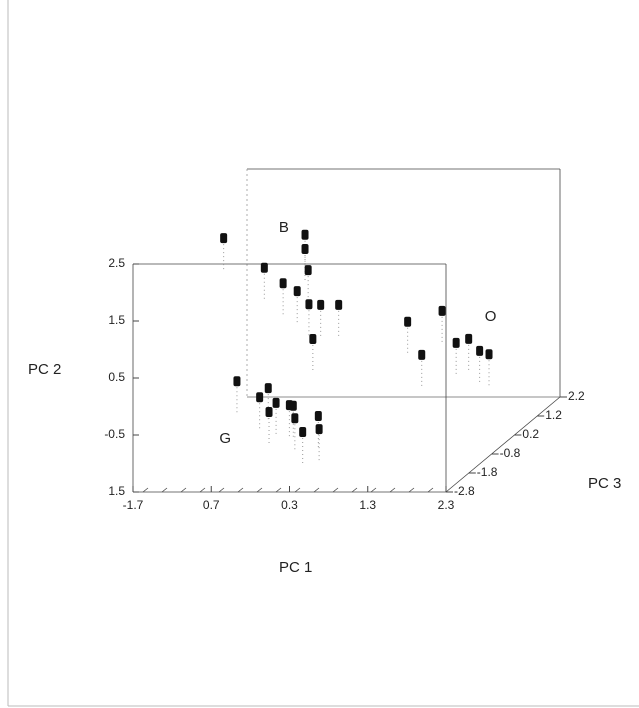  I want to click on x-tick-label: -1.7, so click(133, 505).